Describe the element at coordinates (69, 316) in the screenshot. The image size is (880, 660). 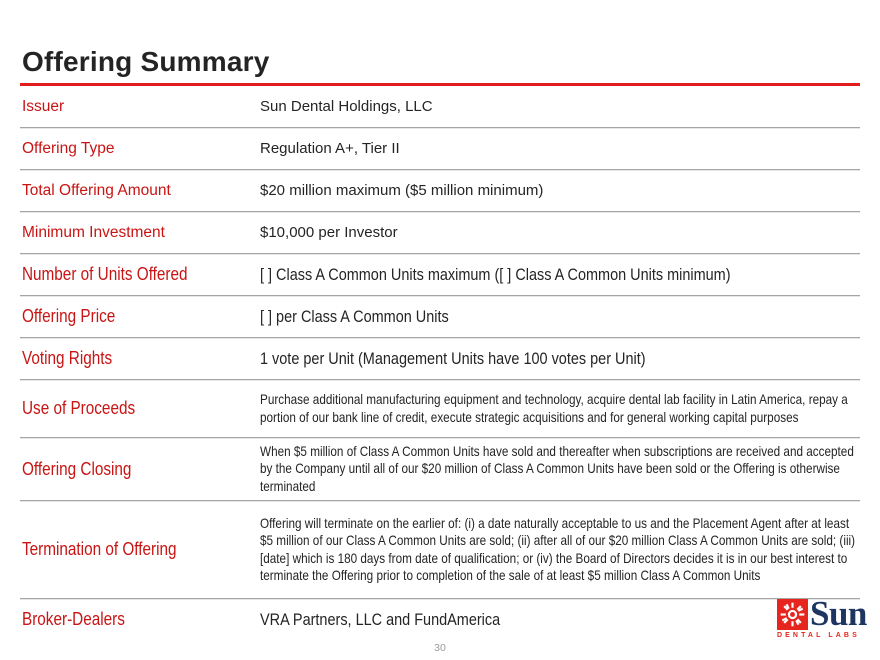
I see `row-label: Offering Price` at that location.